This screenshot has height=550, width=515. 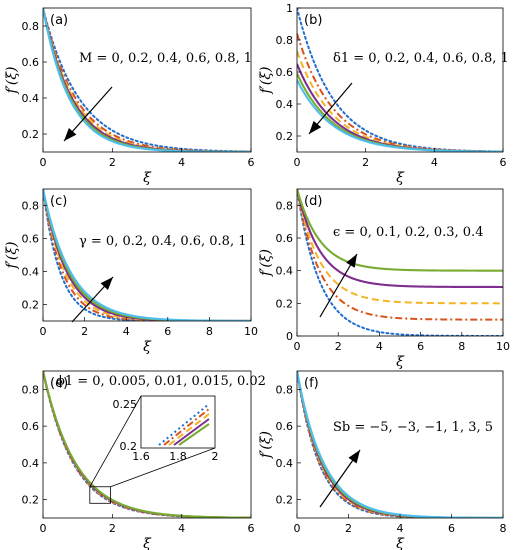 What do you see at coordinates (100, 495) in the screenshot?
I see `zoom-region-box` at bounding box center [100, 495].